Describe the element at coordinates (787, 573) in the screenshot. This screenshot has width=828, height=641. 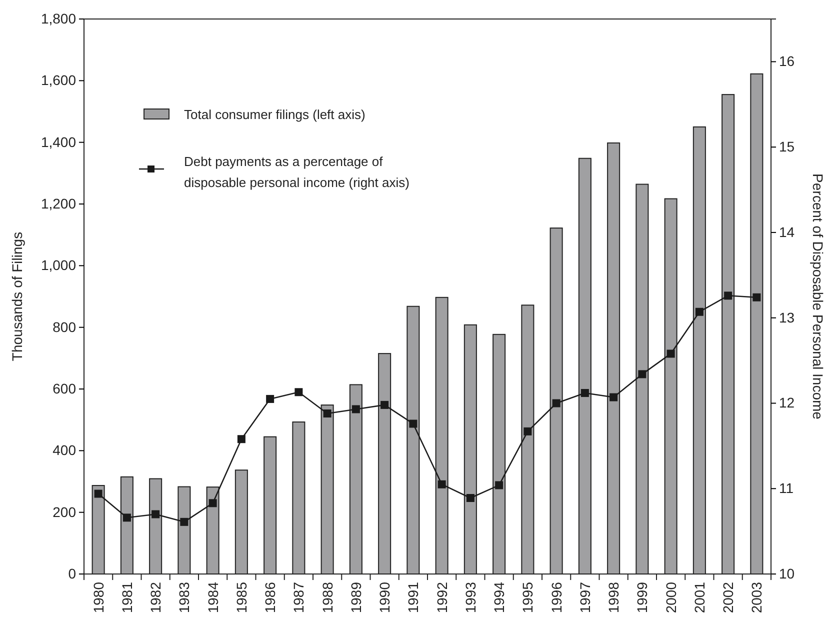
I see `y2-tick-label: 10` at that location.